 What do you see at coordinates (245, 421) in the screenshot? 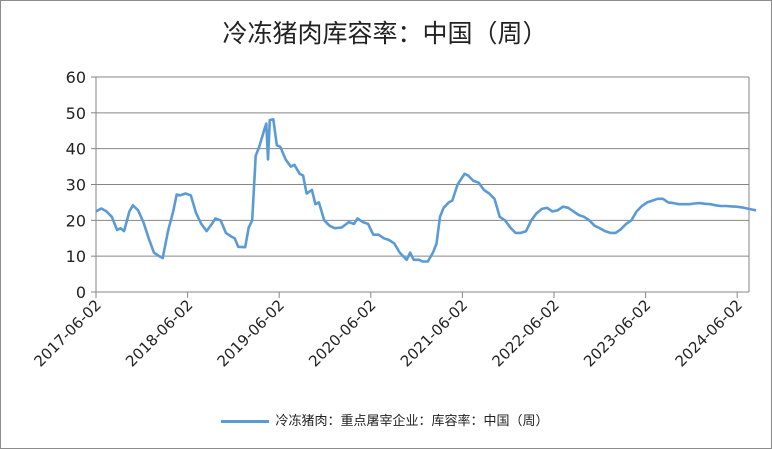
I see `legend-swatch` at bounding box center [245, 421].